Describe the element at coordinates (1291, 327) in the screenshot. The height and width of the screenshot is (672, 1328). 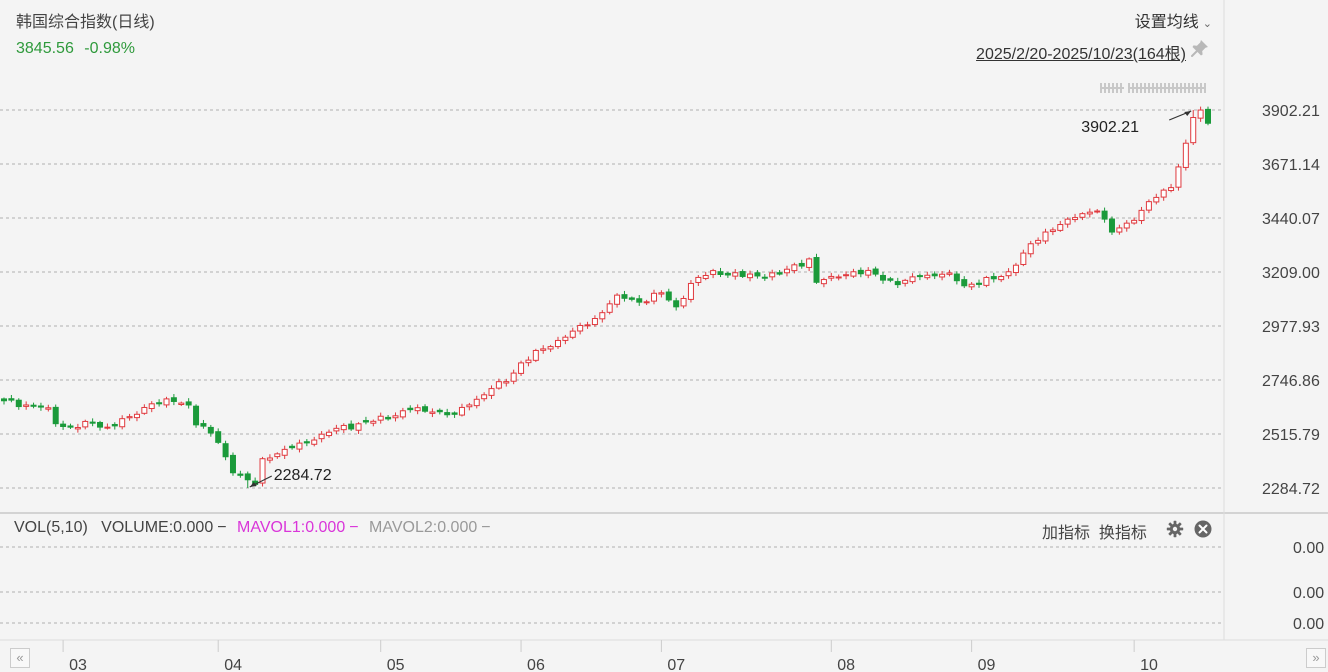
I see `y-tick-label: 2977.93` at that location.